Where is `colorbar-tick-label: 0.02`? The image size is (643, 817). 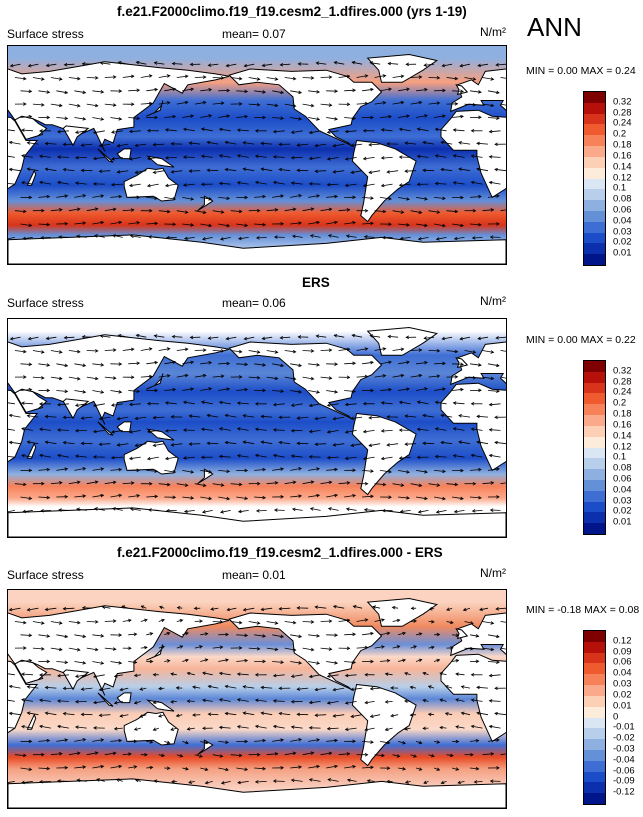 colorbar-tick-label: 0.02 is located at coordinates (622, 511).